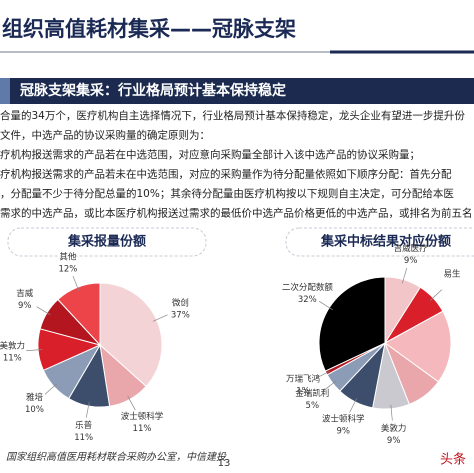  Describe the element at coordinates (84, 425) in the screenshot. I see `slice-label: 乐普` at that location.